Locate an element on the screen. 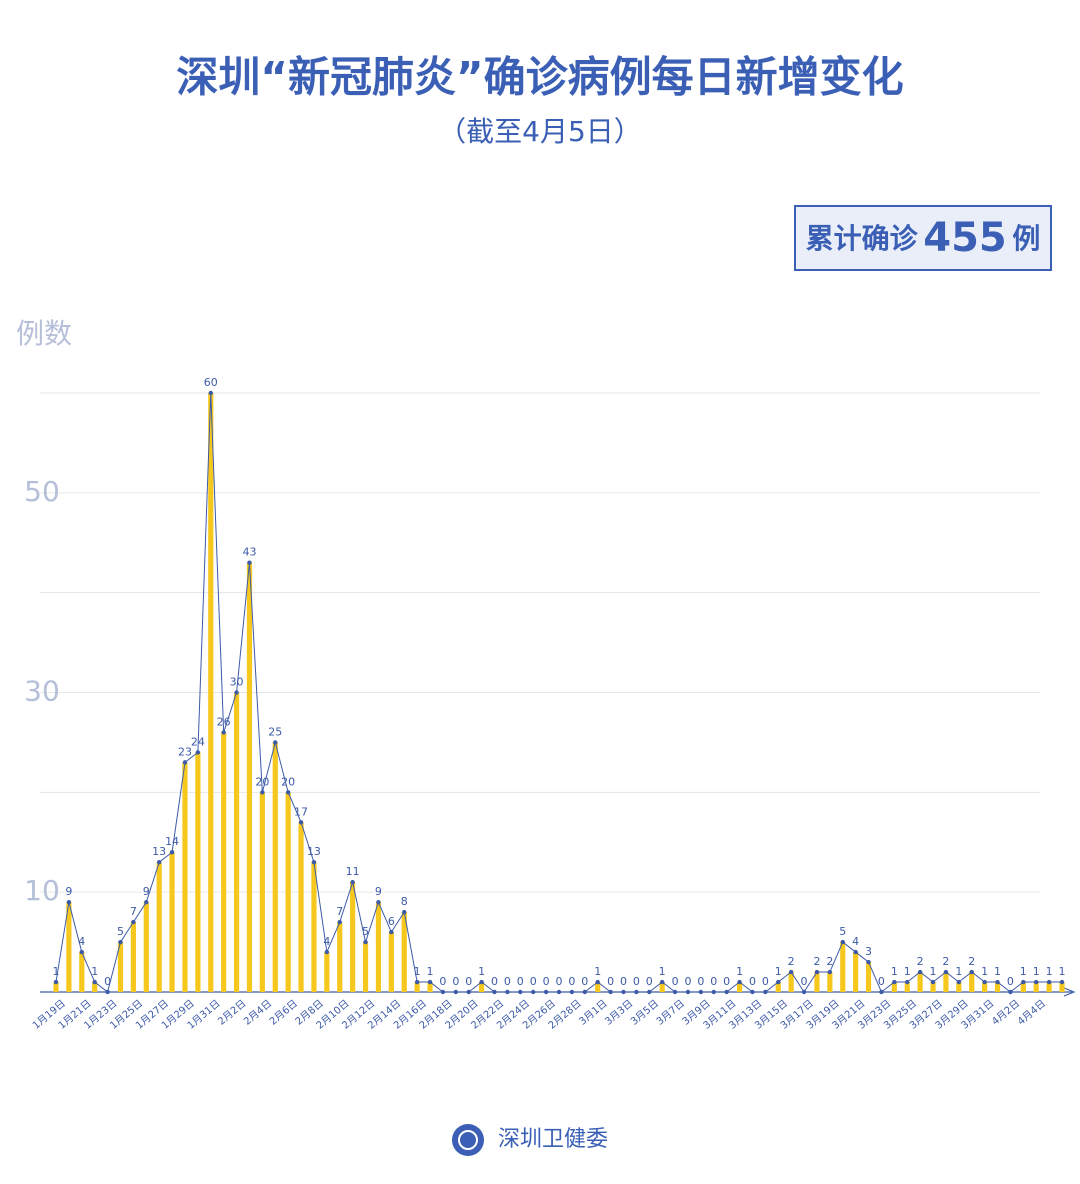 The image size is (1080, 1184). value-label: 13 is located at coordinates (314, 851).